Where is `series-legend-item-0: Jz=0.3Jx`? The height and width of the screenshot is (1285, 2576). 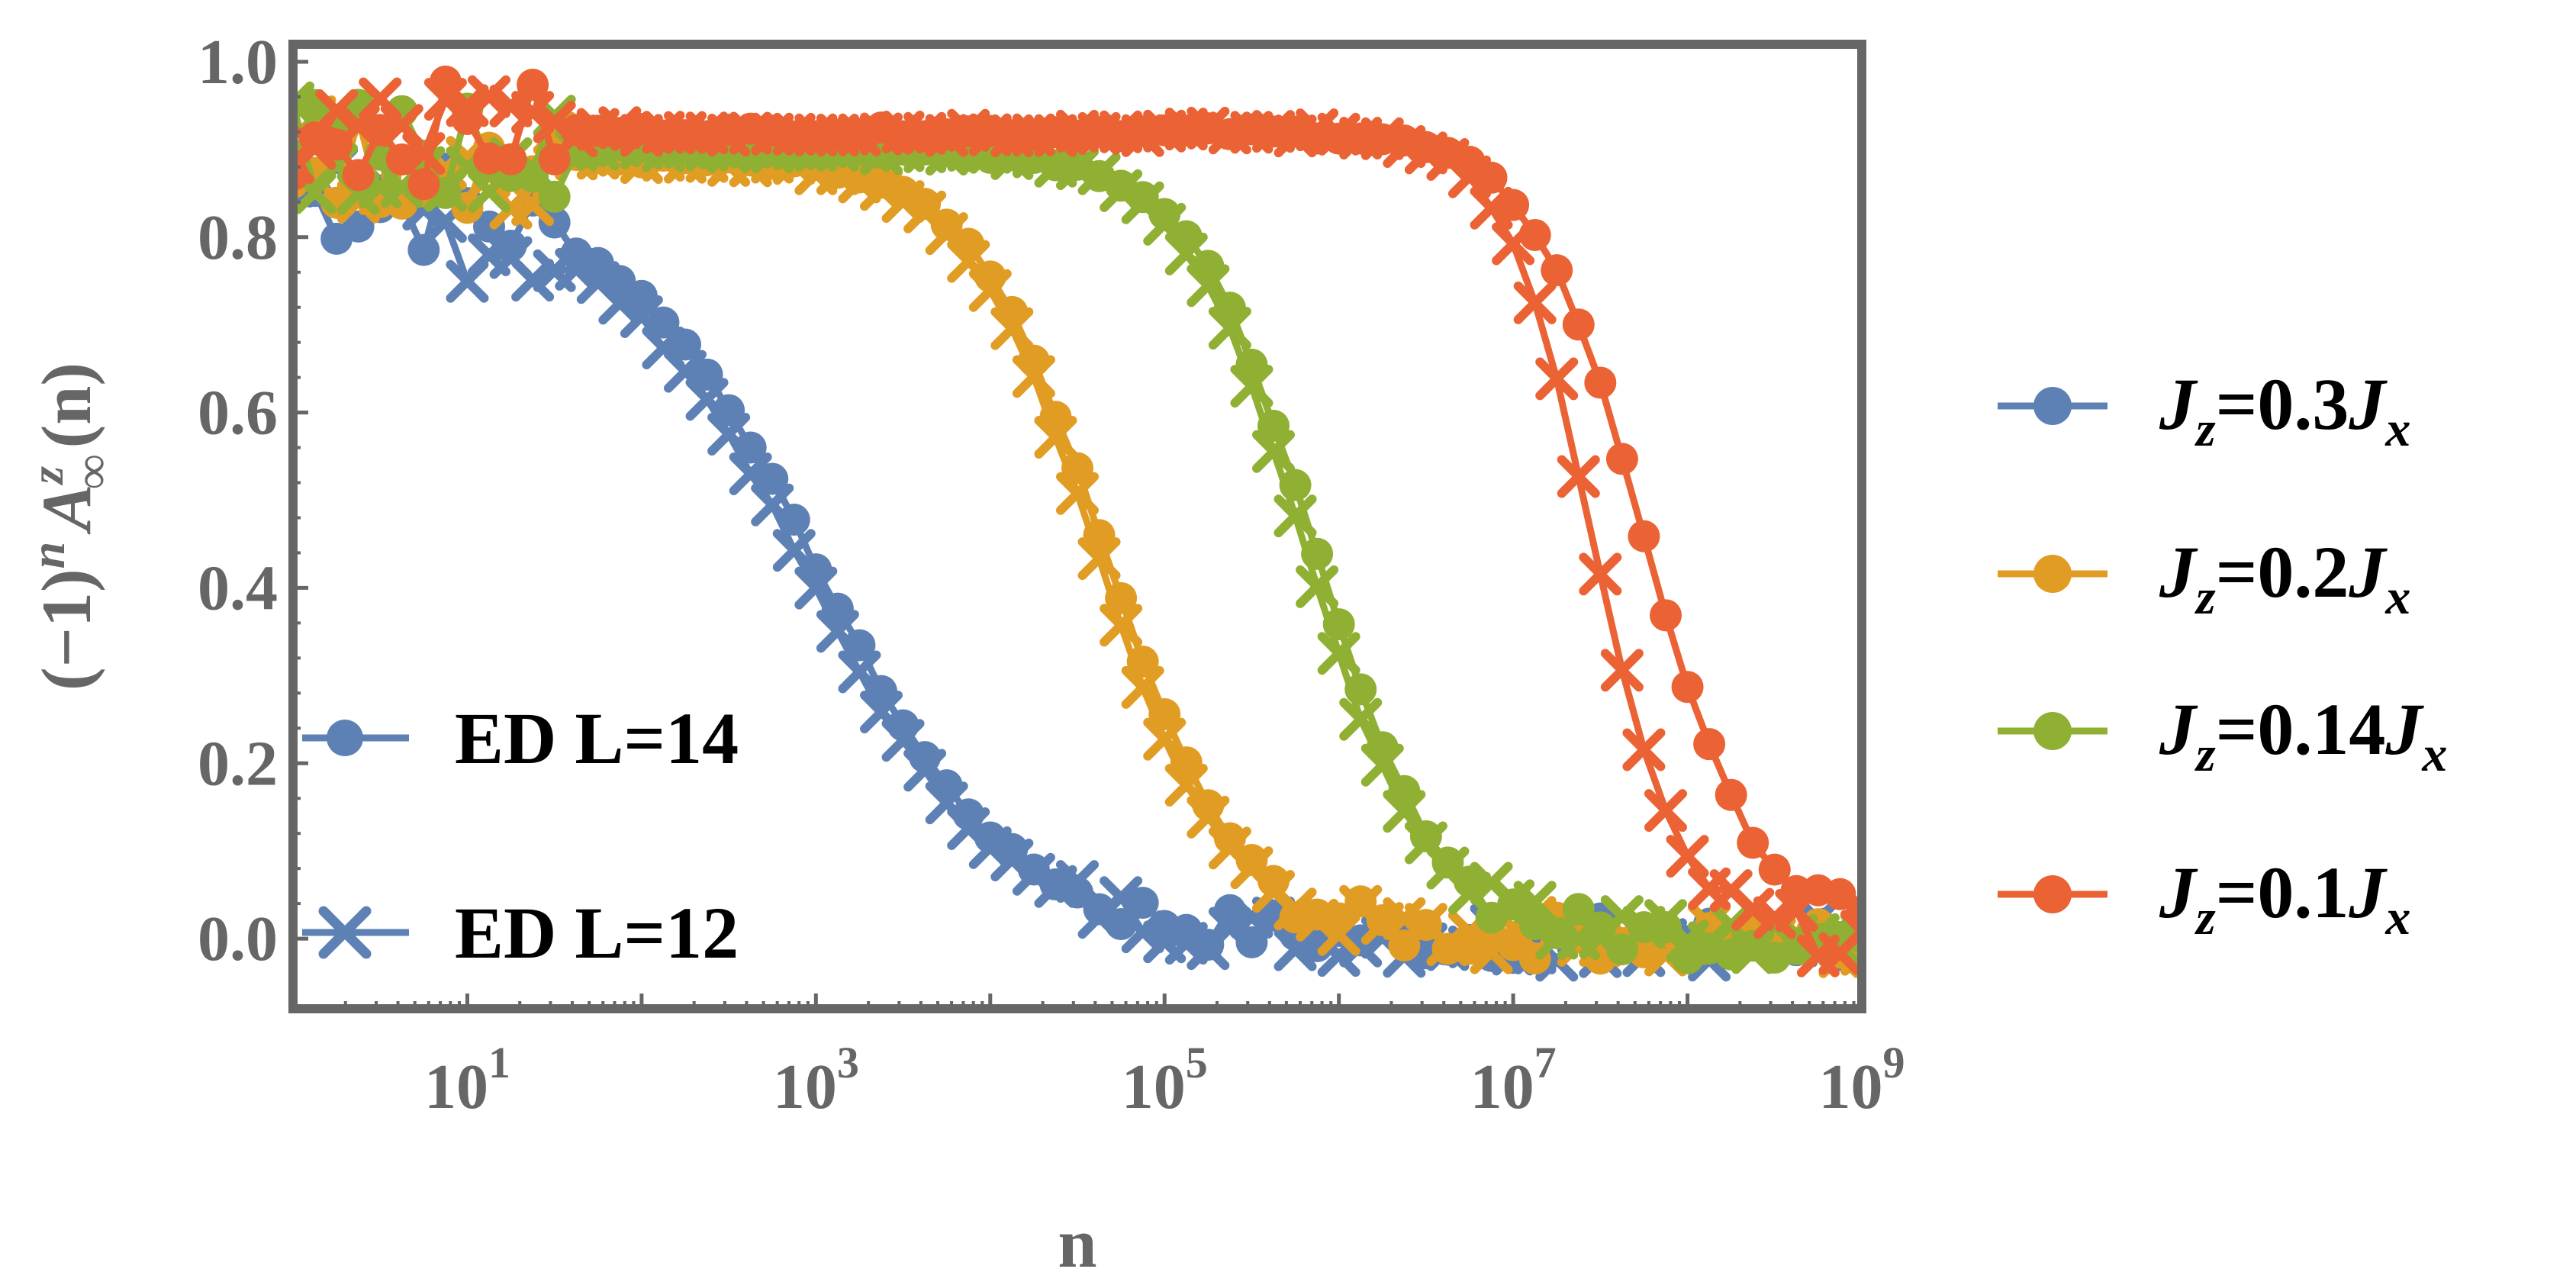 series-legend-item-0: Jz=0.3Jx is located at coordinates (2204, 410).